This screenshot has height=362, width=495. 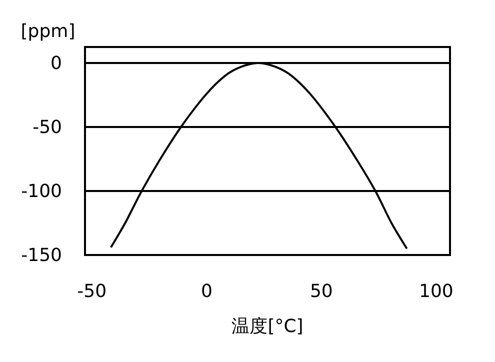 What do you see at coordinates (92, 291) in the screenshot?
I see `x-tick-label: -50` at bounding box center [92, 291].